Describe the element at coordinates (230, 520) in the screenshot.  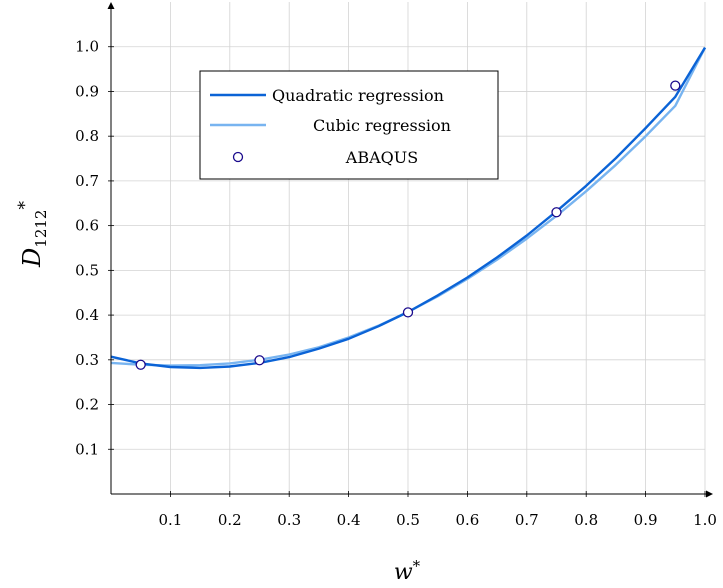
I see `x-tick-label: 0.2` at that location.